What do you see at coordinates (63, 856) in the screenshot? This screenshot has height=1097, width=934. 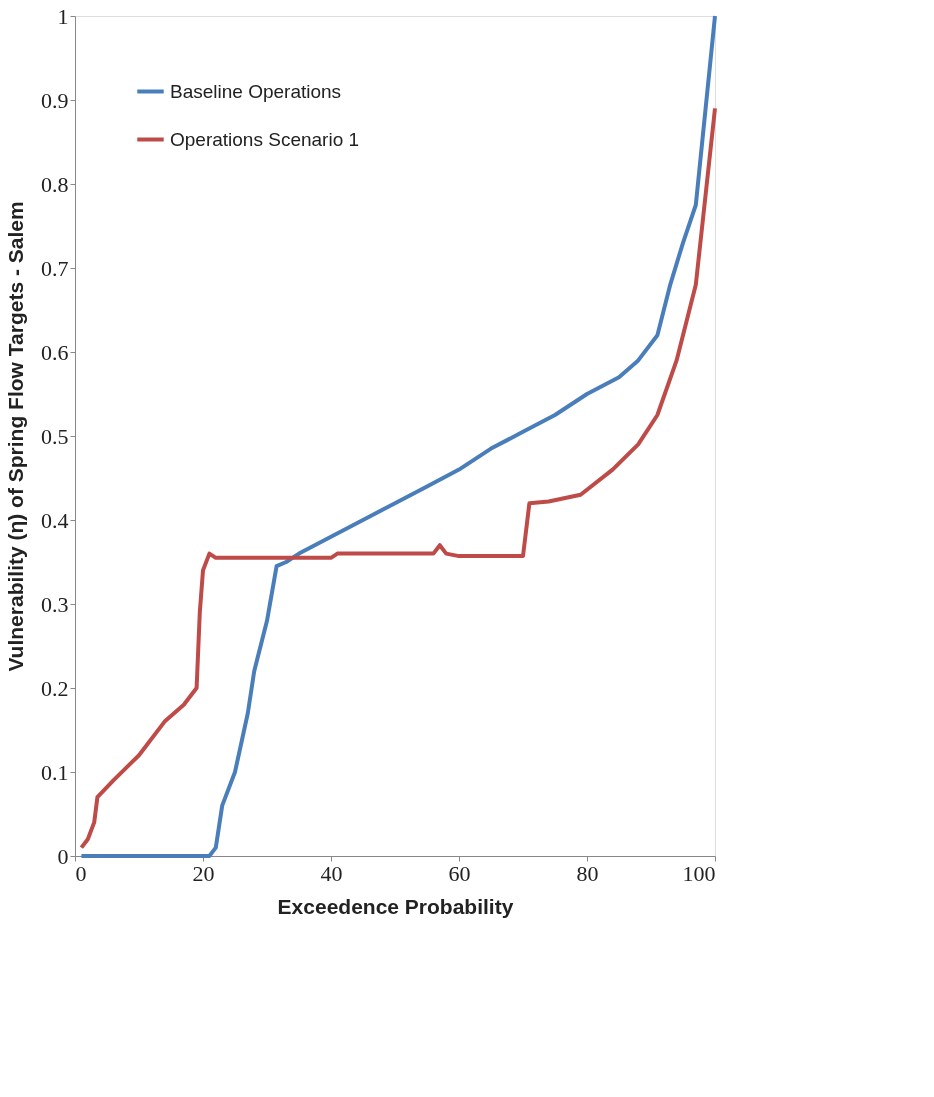 I see `y-tick-label: 0` at bounding box center [63, 856].